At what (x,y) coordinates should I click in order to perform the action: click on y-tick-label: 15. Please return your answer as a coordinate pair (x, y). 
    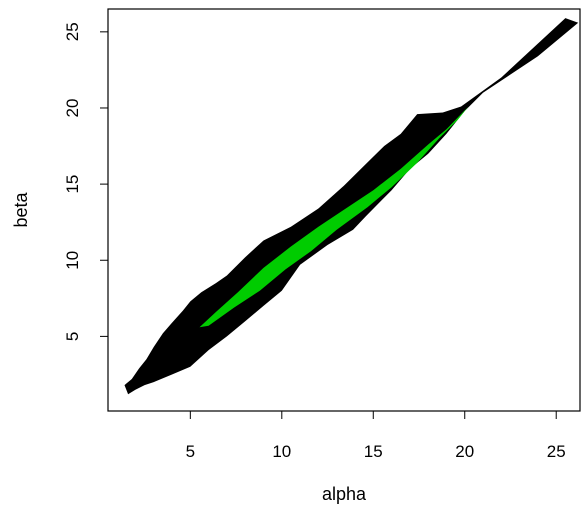
    Looking at the image, I should click on (72, 184).